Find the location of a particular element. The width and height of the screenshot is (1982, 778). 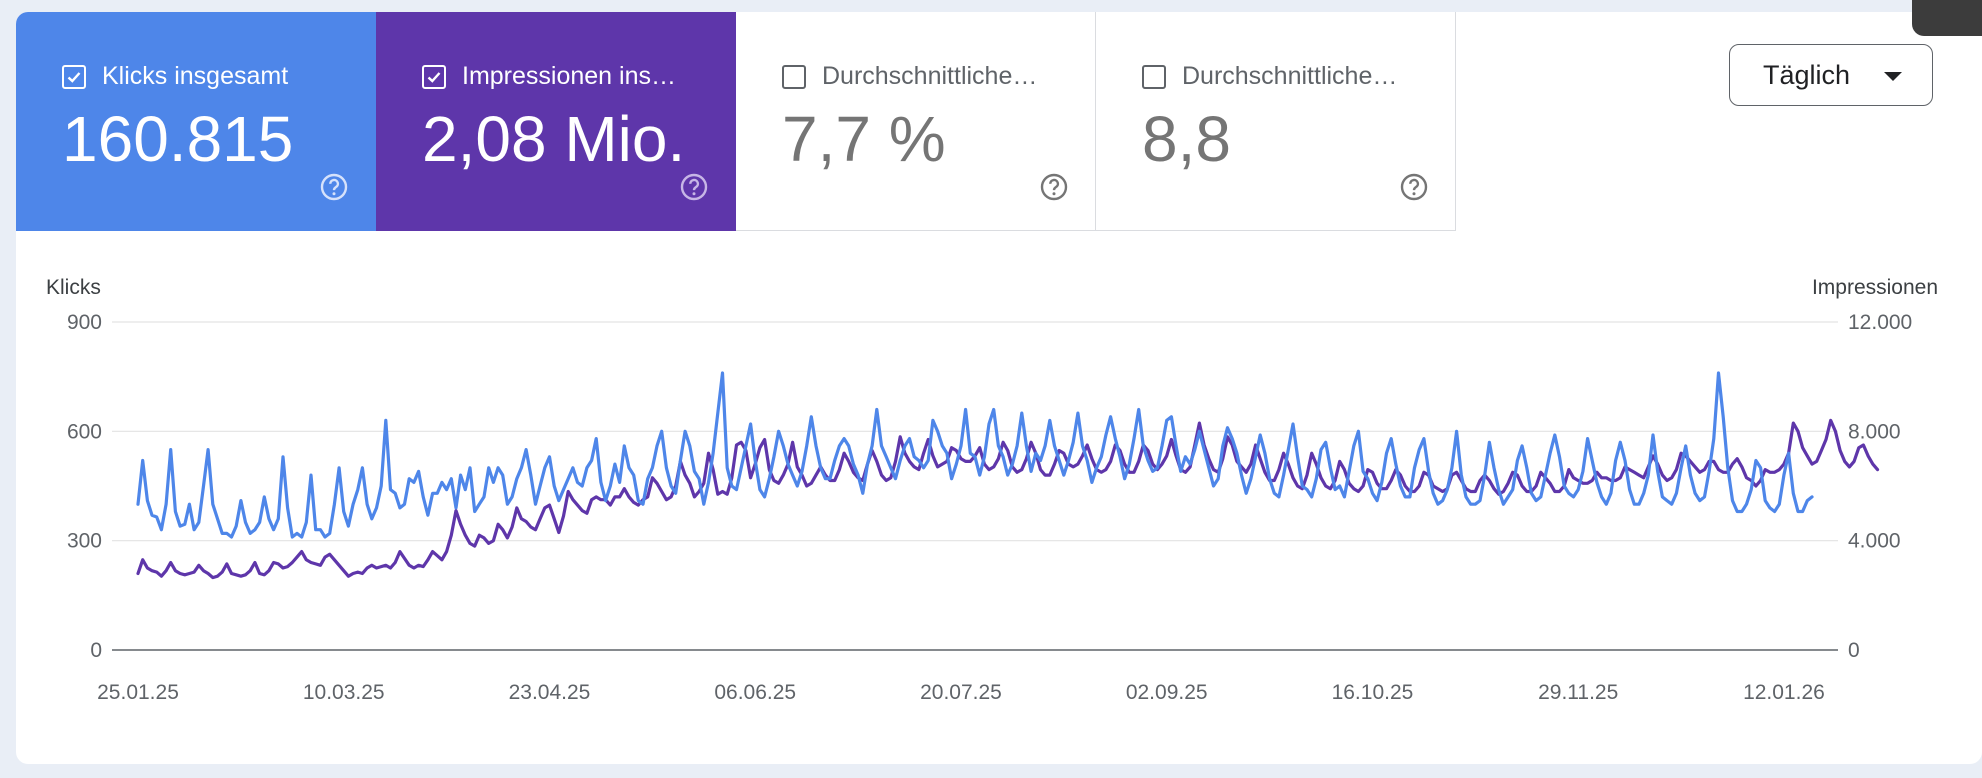

x-tick-label: 23.04.25 is located at coordinates (550, 692).